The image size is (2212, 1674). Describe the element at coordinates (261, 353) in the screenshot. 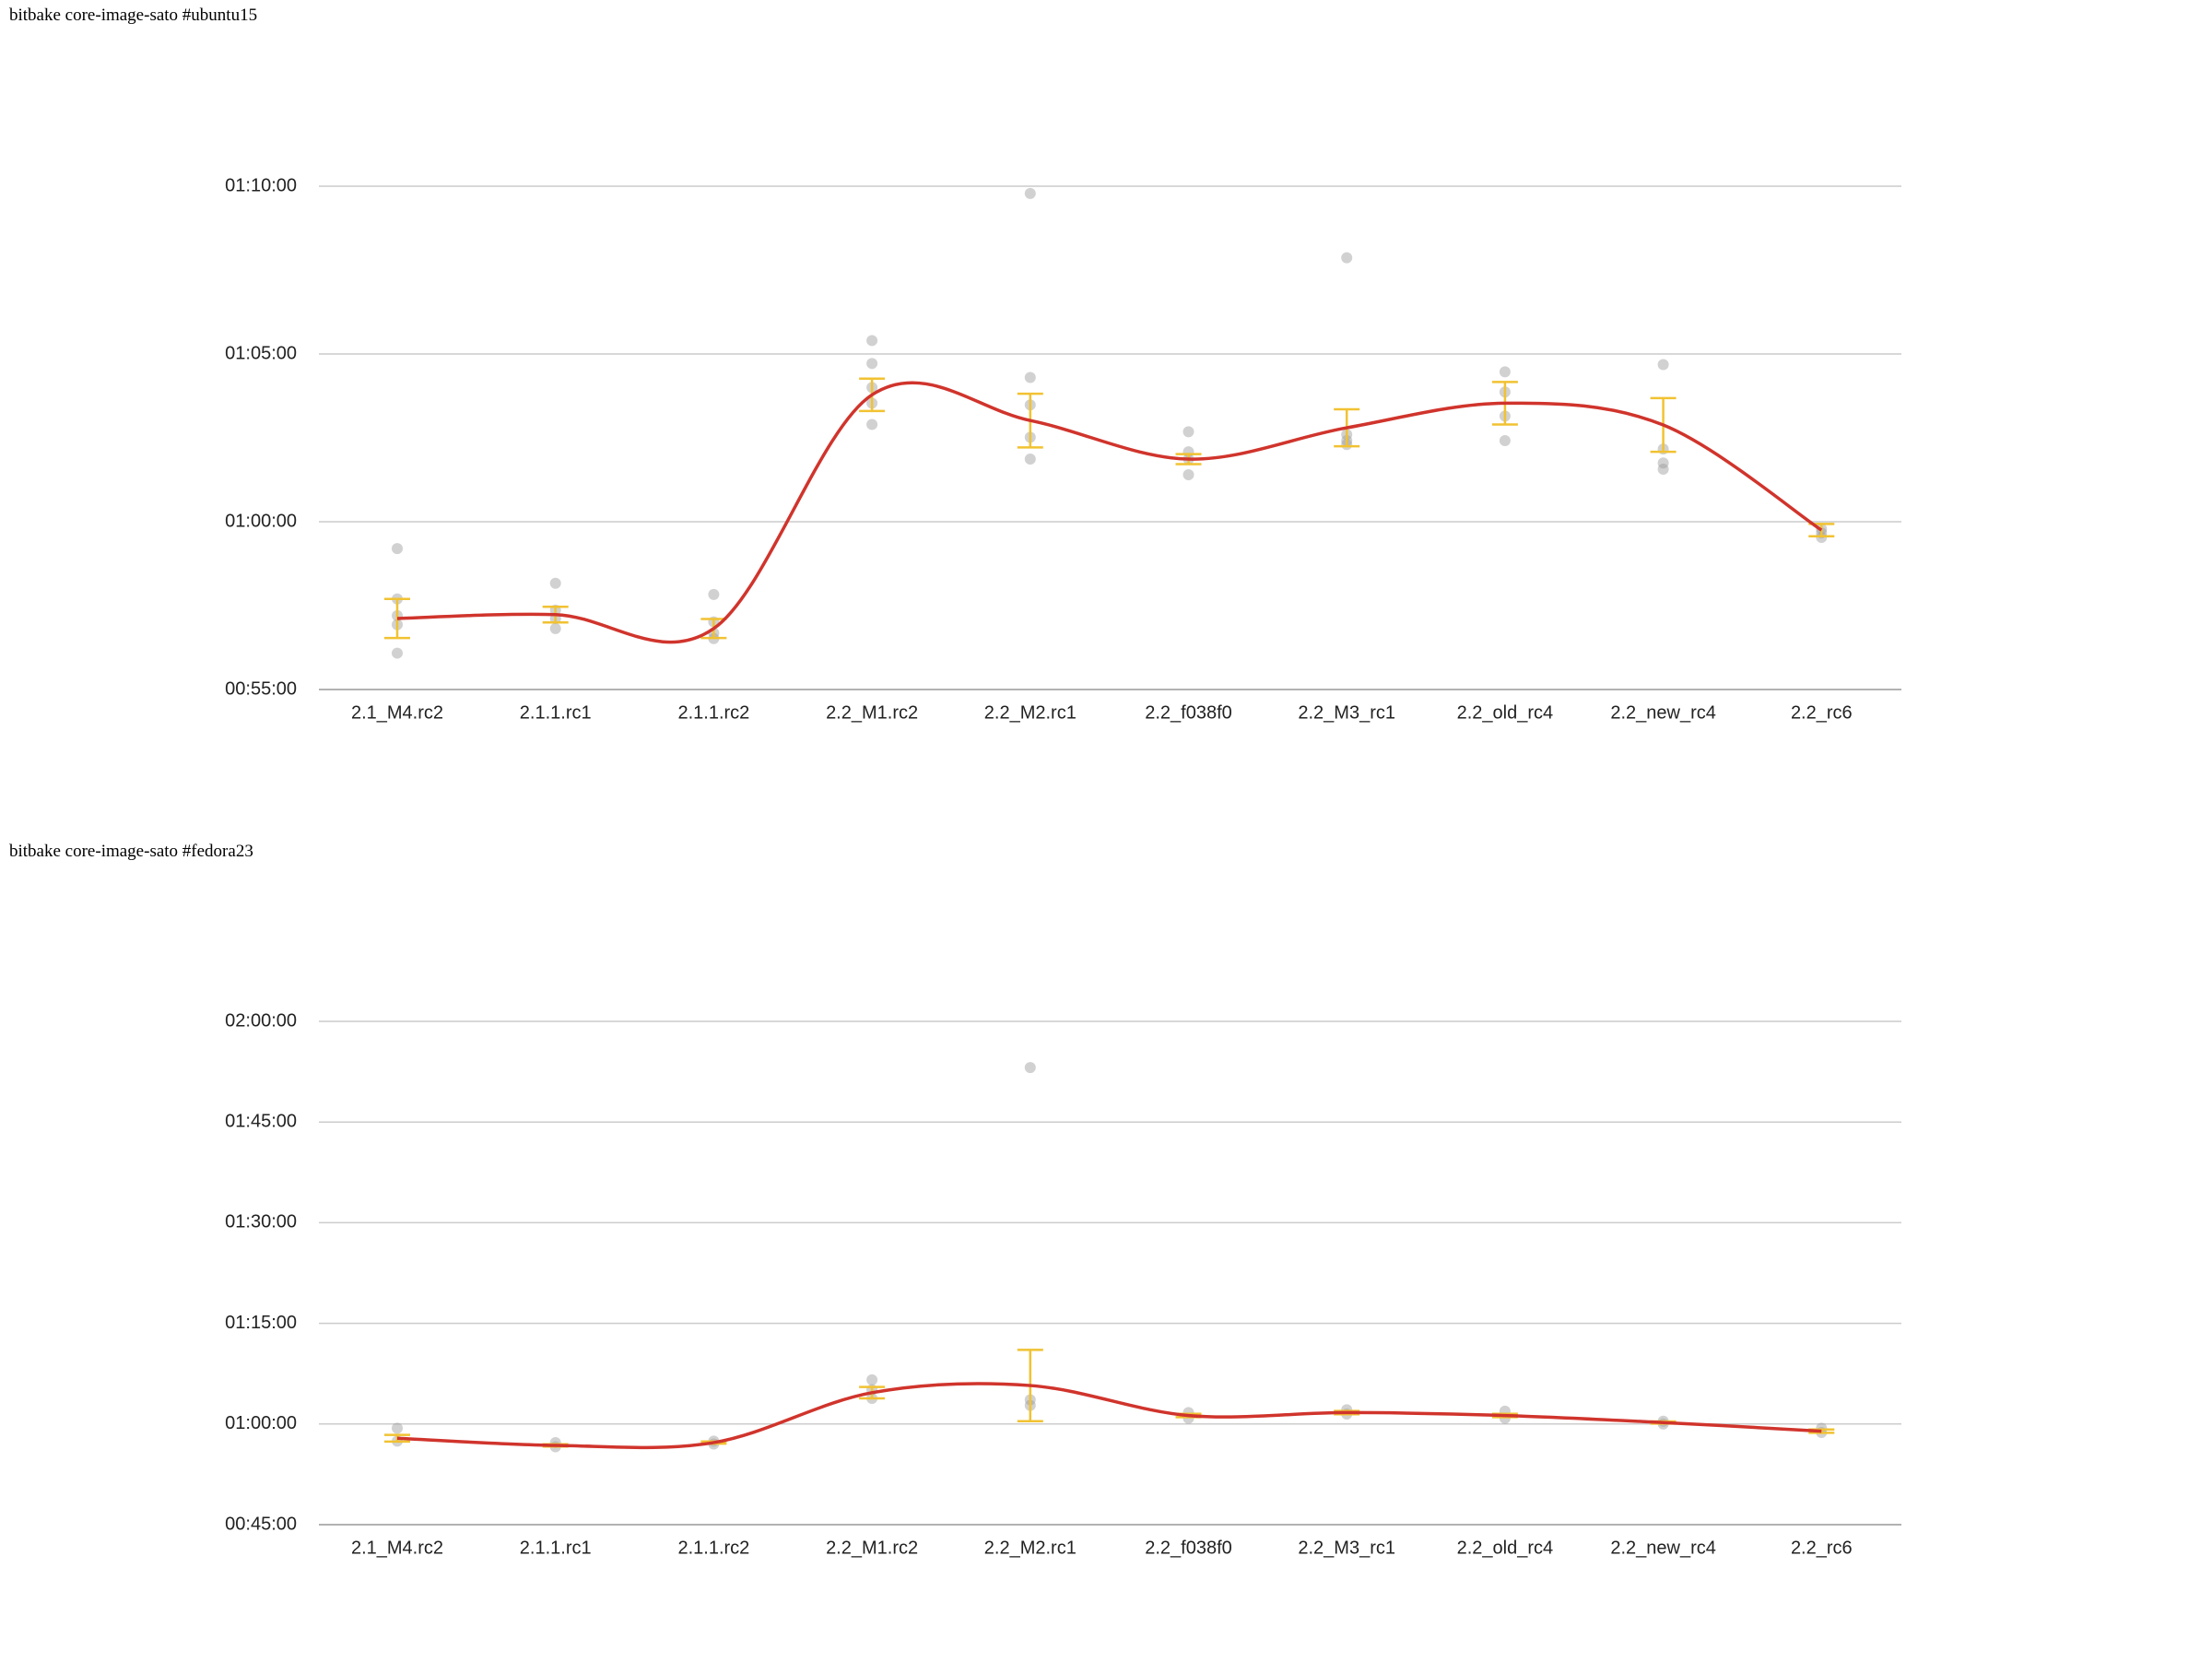

I see `y-tick-label: 01:05:00` at that location.